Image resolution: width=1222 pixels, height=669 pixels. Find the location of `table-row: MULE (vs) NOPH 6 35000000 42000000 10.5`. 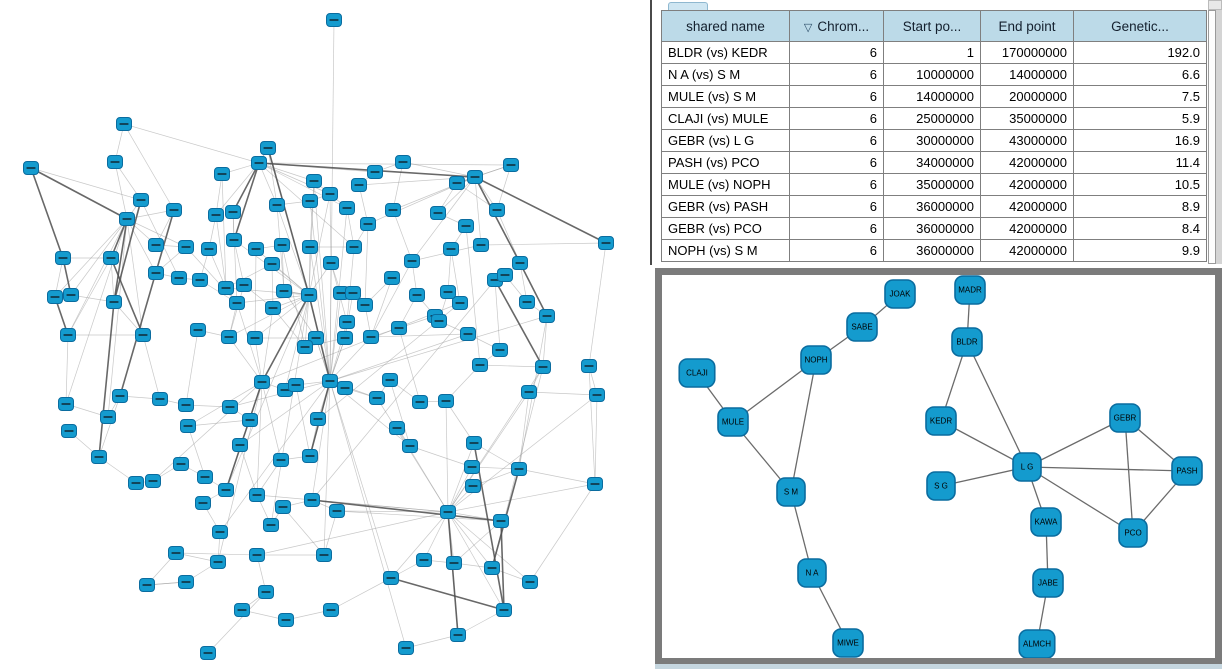

table-row: MULE (vs) NOPH 6 35000000 42000000 10.5 is located at coordinates (934, 184).